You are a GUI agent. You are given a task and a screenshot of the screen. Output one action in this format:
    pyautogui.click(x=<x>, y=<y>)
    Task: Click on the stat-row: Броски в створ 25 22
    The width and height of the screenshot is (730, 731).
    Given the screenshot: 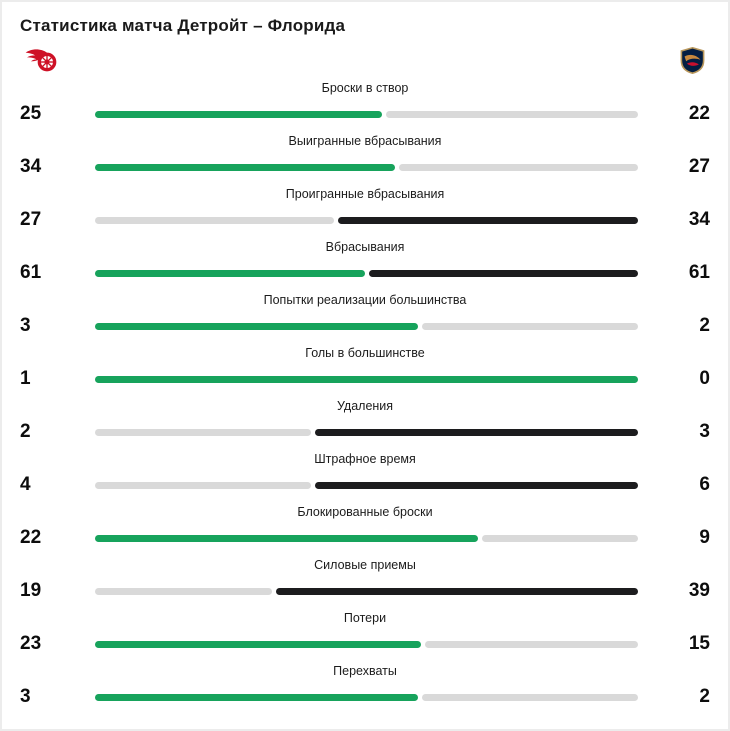 What is the action you would take?
    pyautogui.click(x=365, y=103)
    